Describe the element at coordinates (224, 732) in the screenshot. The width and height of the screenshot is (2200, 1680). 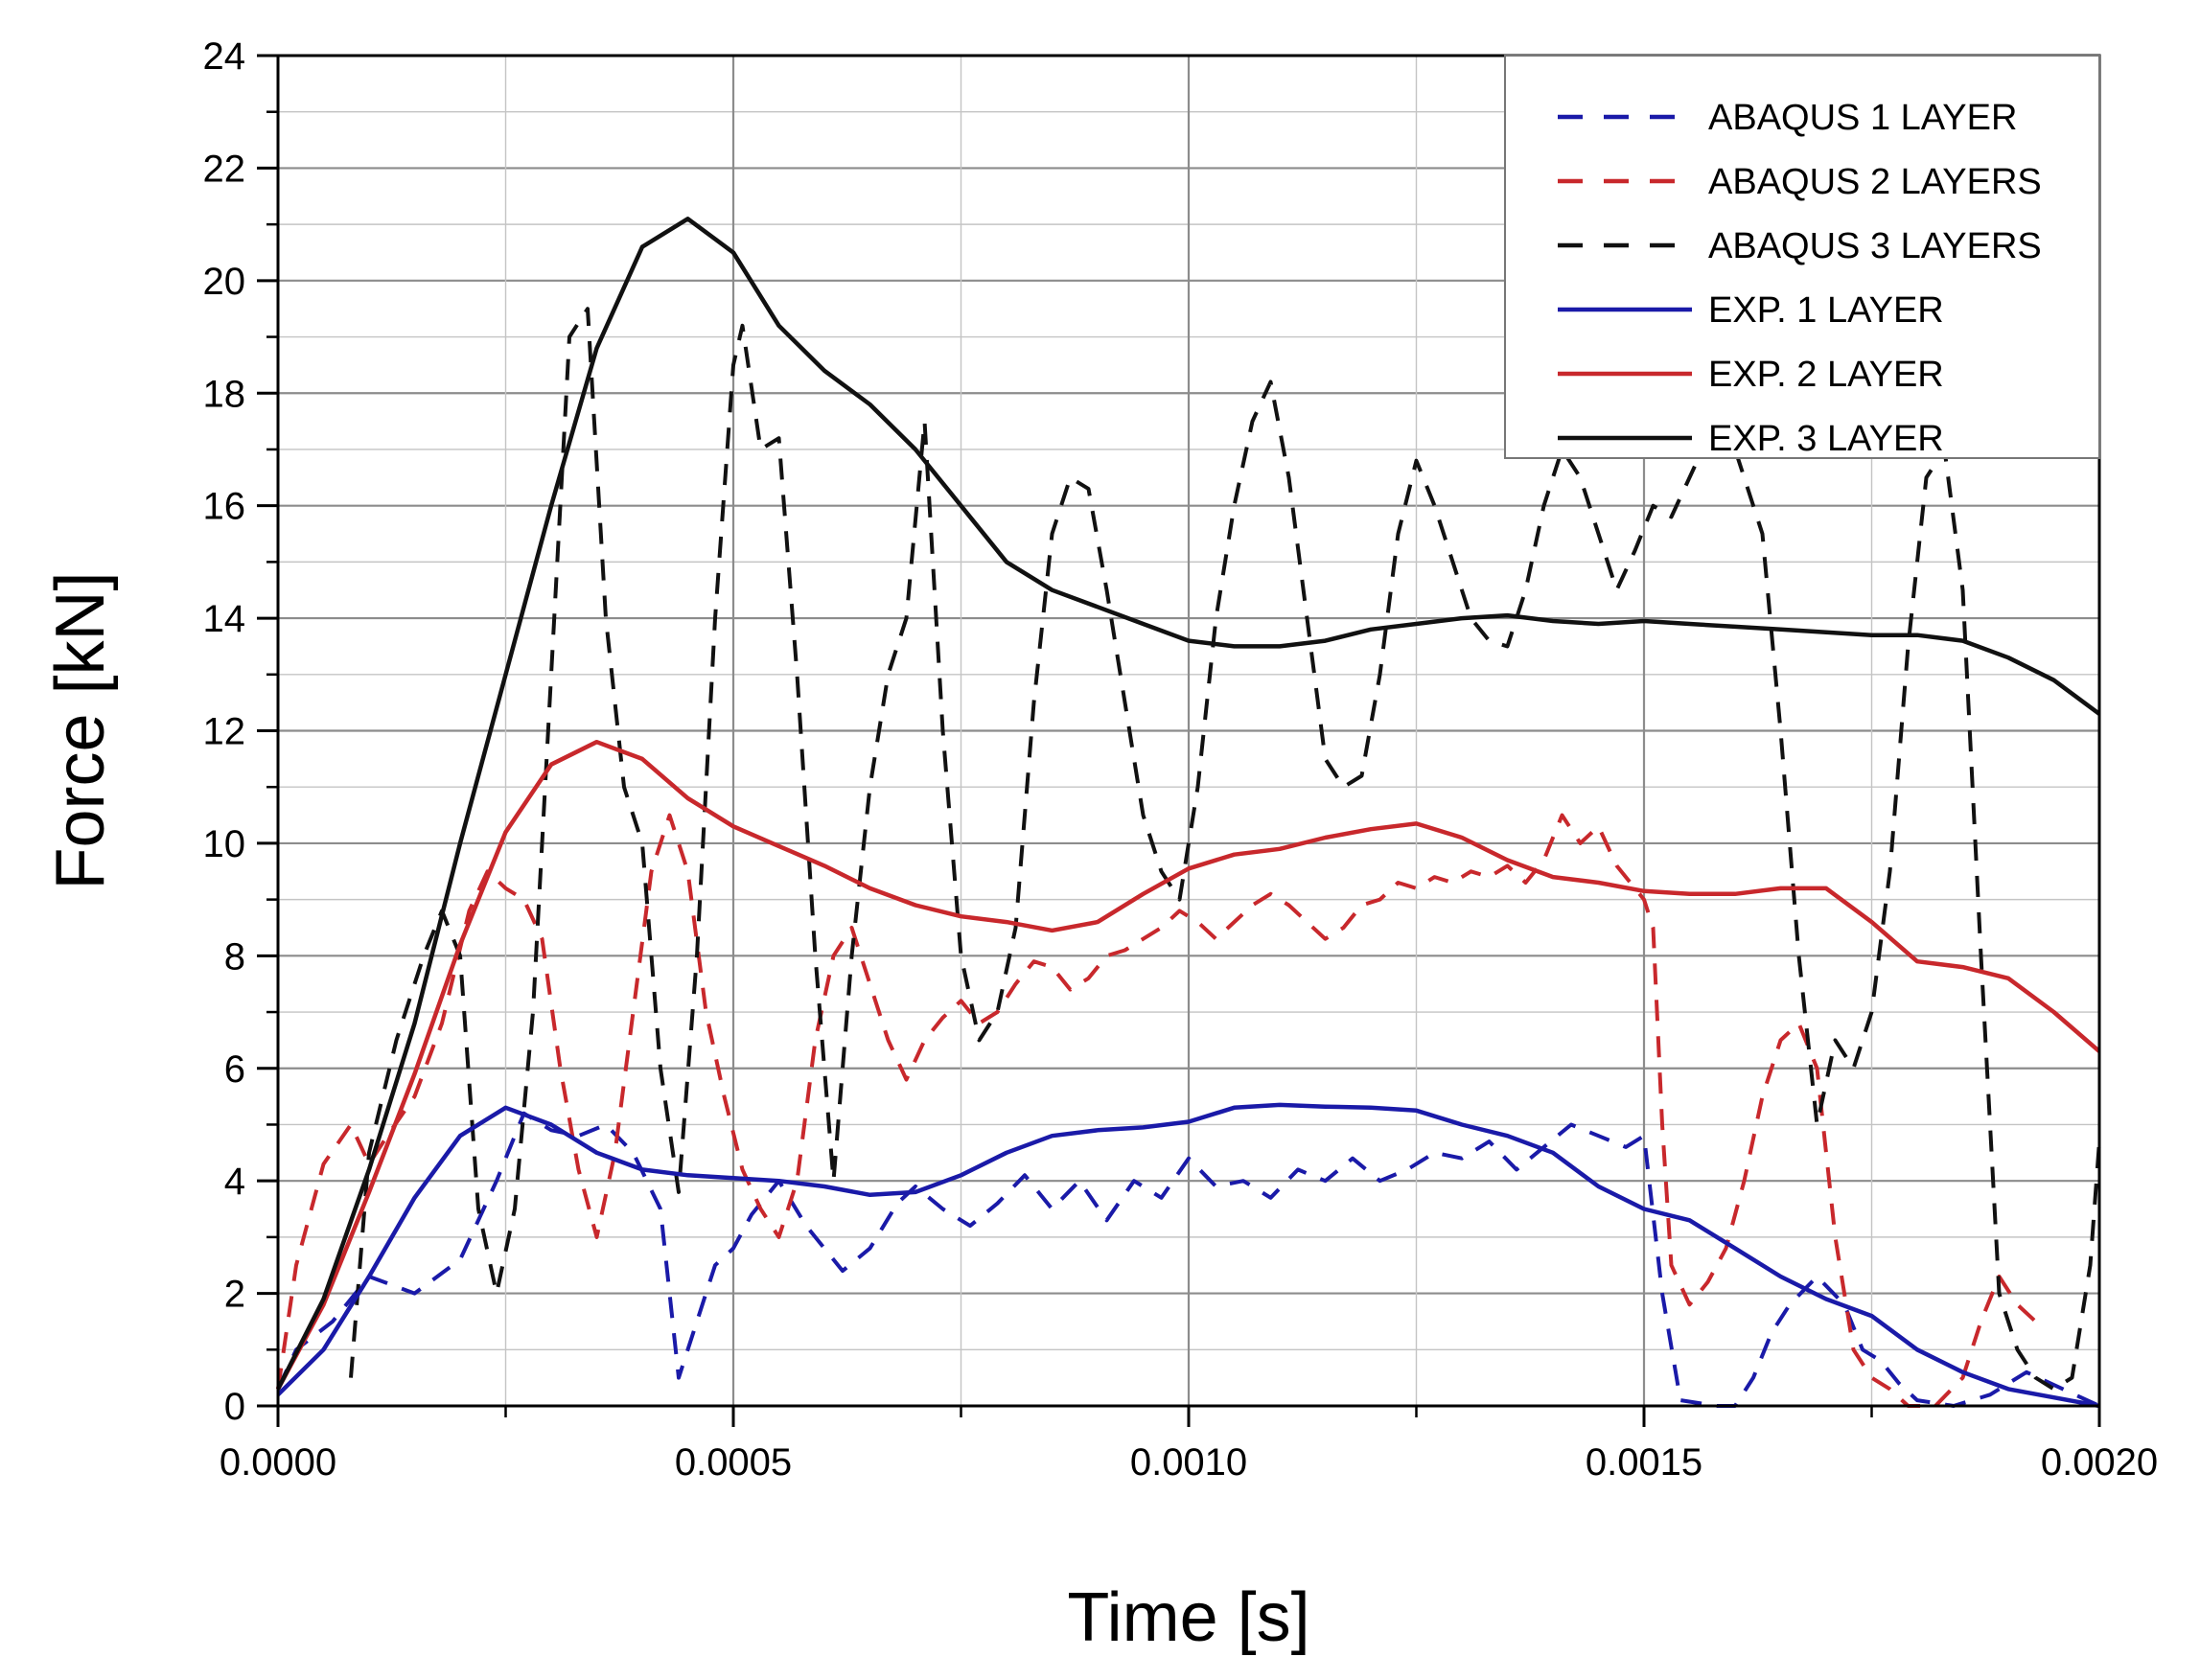
I see `y-tick-label: 12` at that location.